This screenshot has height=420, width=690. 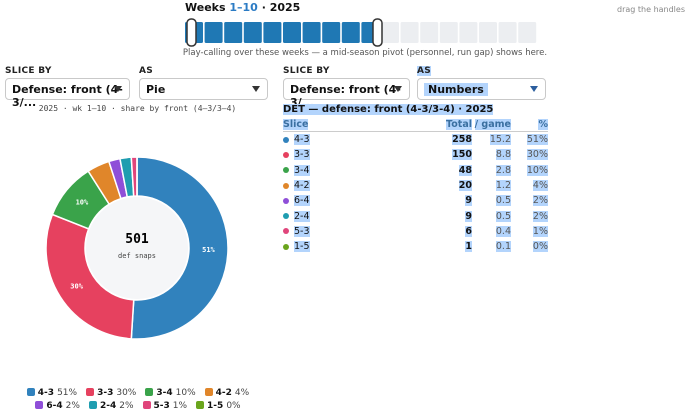 What do you see at coordinates (358, 200) in the screenshot?
I see `table-cell: 6-4` at bounding box center [358, 200].